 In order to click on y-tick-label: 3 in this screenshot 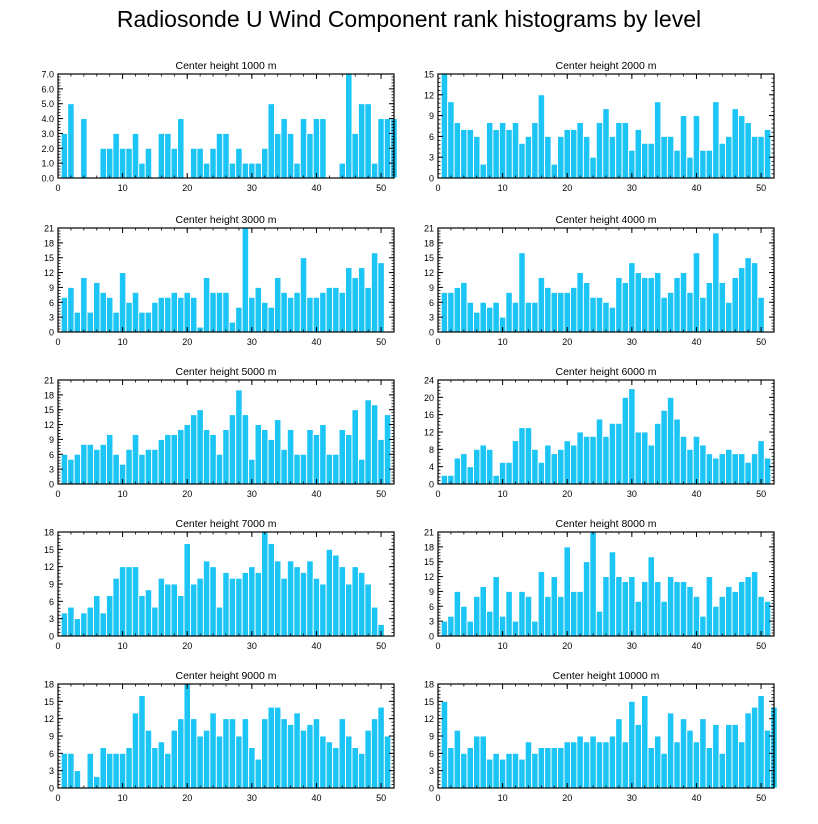, I will do `click(431, 771)`.